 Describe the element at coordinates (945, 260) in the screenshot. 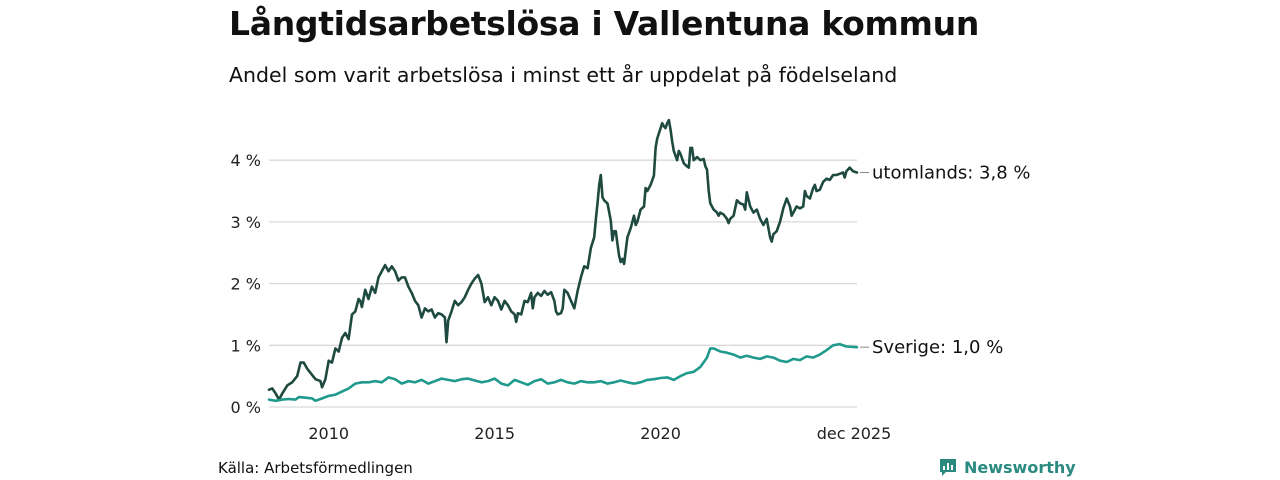

I see `end-labels: utomlands: 3,8 % Sverige: 1,0 %` at that location.